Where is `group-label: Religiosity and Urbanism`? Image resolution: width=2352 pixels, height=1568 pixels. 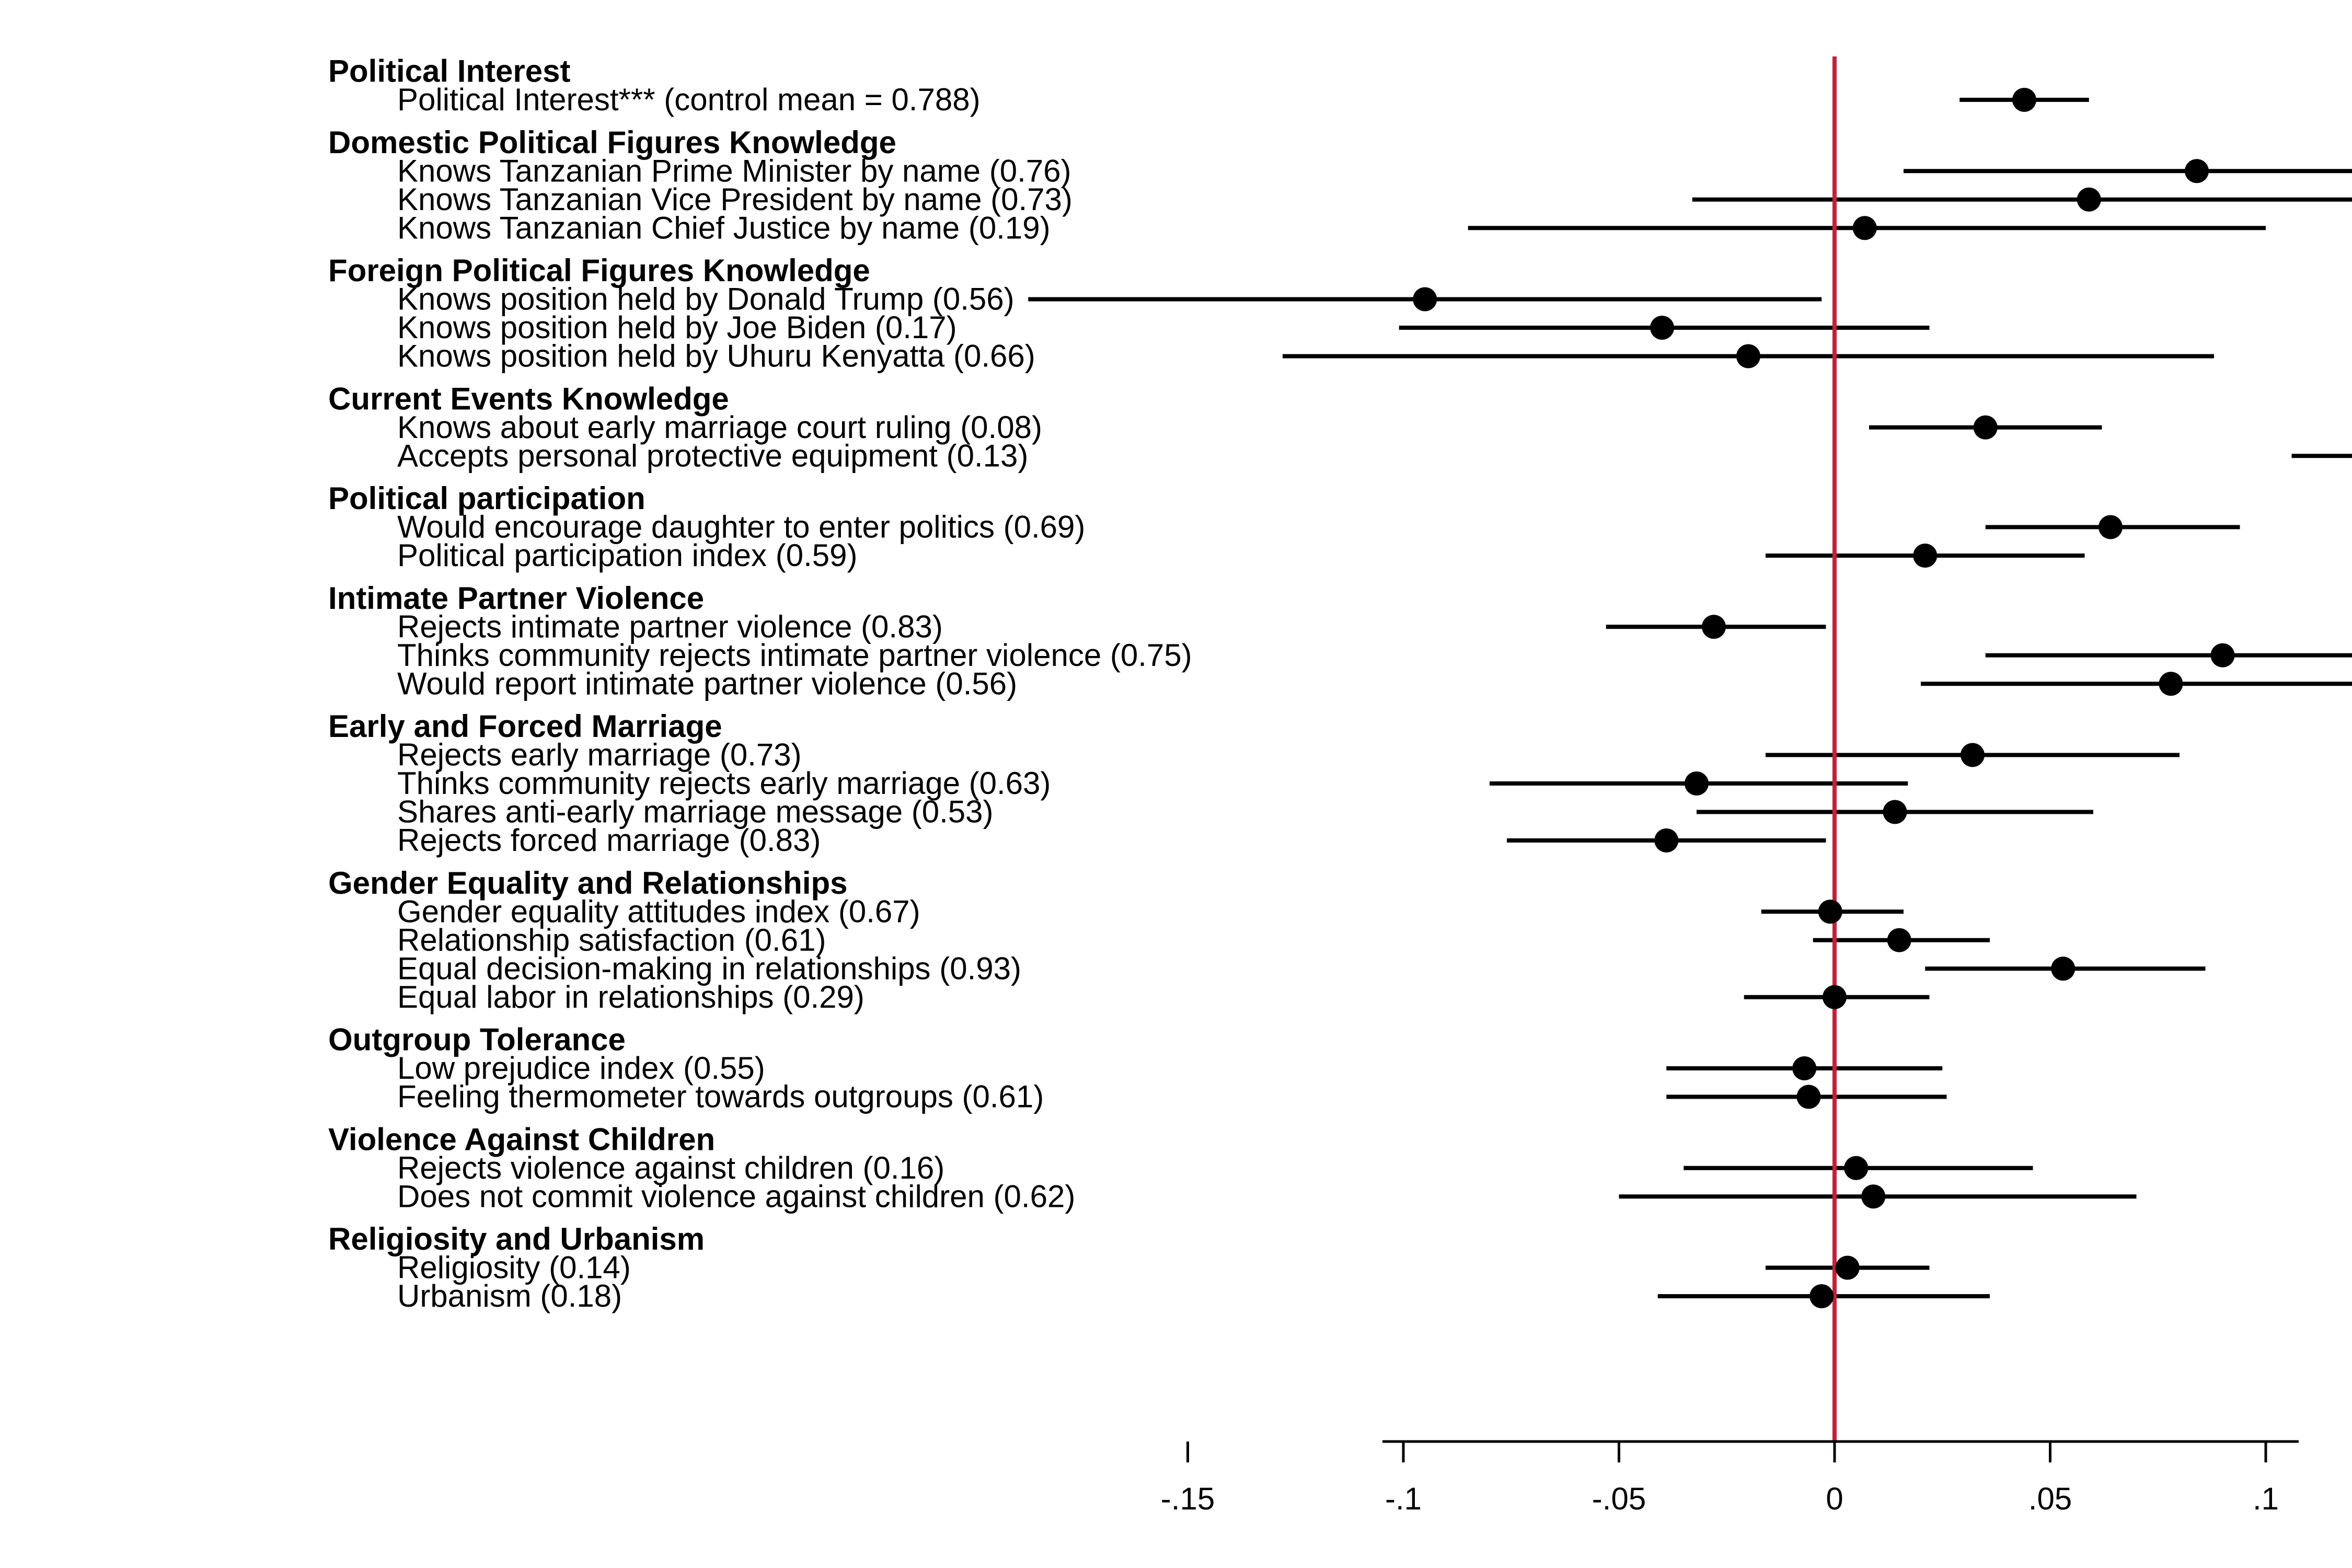
group-label: Religiosity and Urbanism is located at coordinates (516, 1238).